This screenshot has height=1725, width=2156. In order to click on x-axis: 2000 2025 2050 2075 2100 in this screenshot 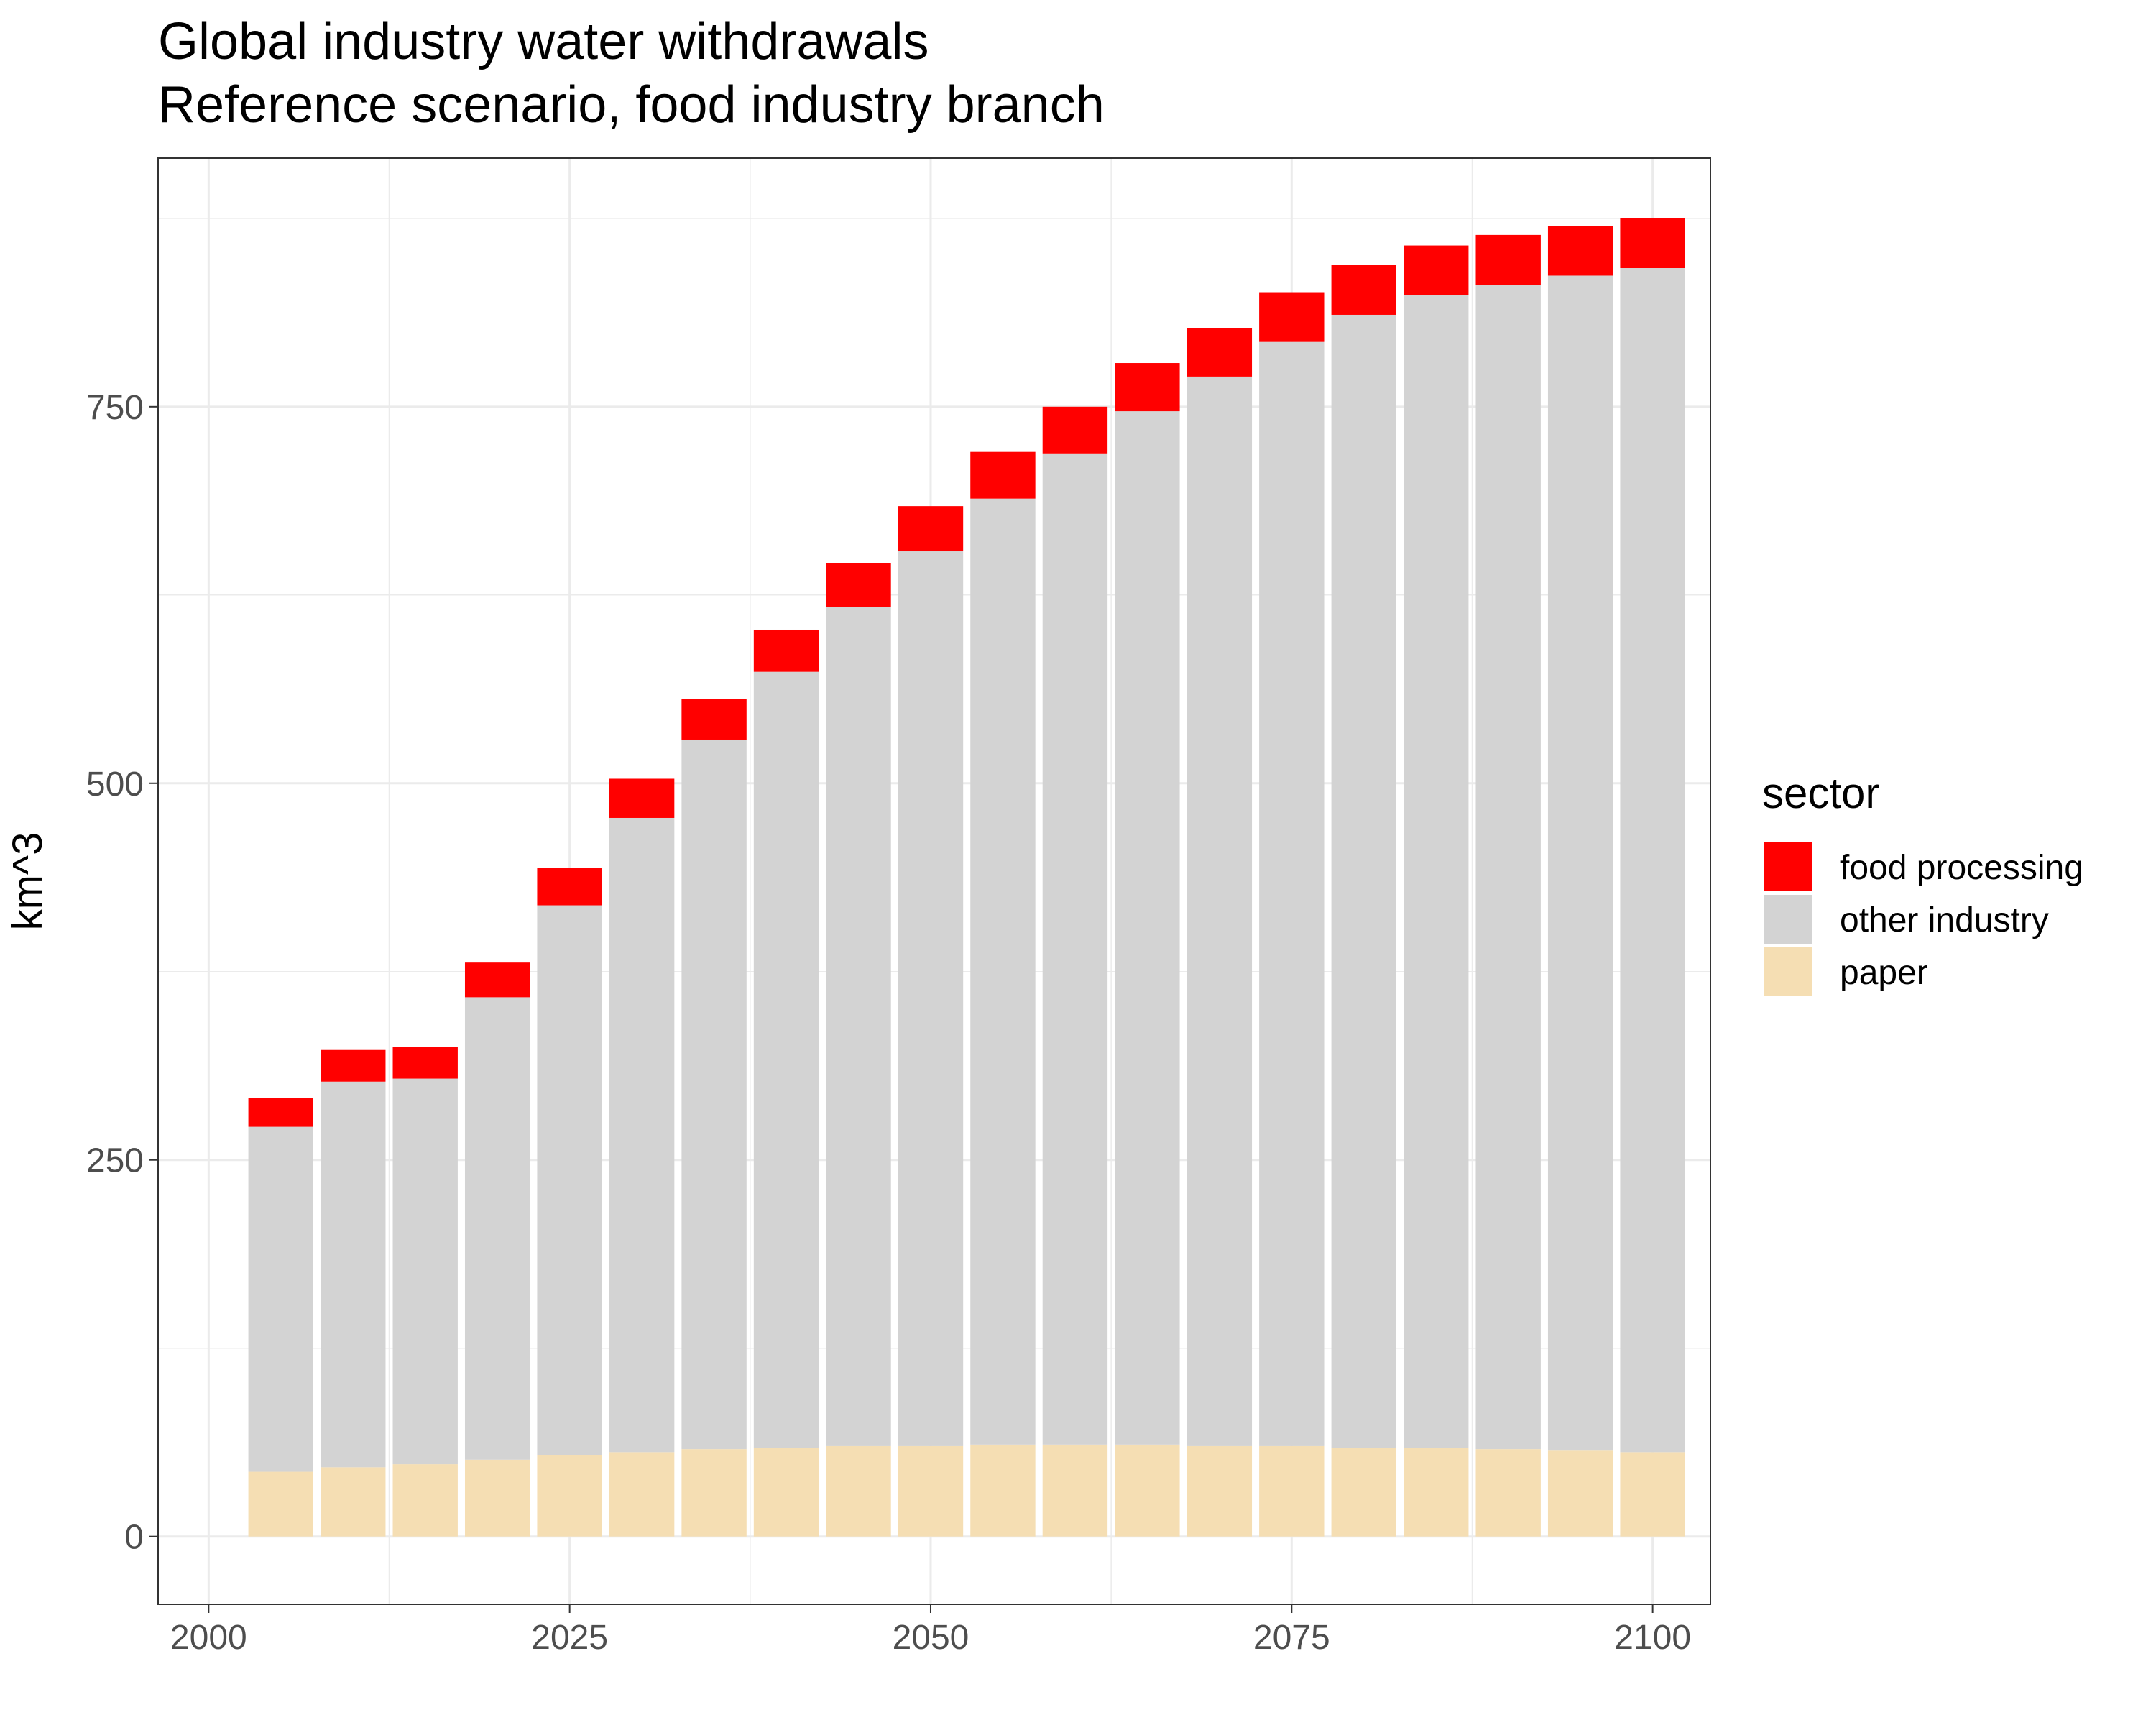, I will do `click(931, 1630)`.